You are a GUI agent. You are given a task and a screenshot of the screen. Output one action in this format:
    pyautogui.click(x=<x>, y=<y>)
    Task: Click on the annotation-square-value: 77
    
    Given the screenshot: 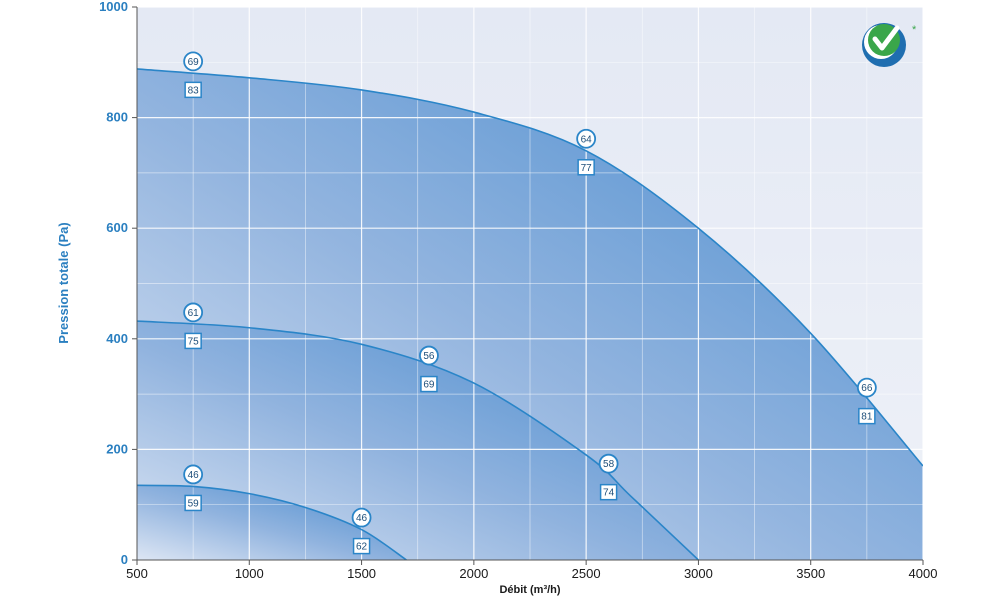 What is the action you would take?
    pyautogui.click(x=587, y=168)
    